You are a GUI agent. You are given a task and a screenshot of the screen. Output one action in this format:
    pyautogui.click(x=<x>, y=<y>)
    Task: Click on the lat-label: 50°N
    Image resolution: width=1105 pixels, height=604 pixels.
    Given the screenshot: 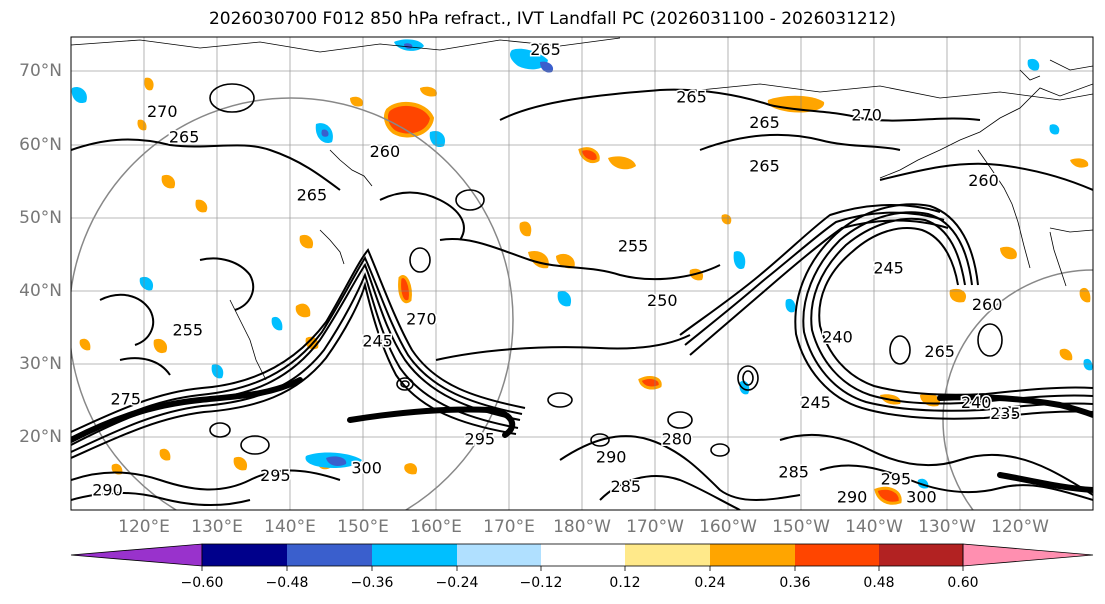 What is the action you would take?
    pyautogui.click(x=40, y=218)
    